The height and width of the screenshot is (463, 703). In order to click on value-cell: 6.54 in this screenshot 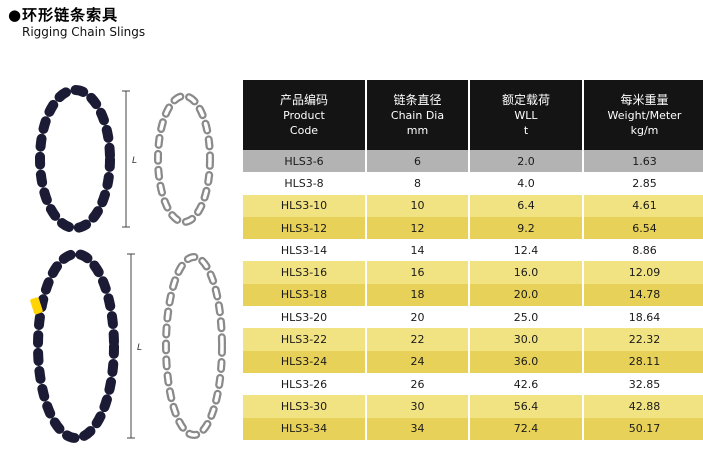, I will do `click(643, 228)`.